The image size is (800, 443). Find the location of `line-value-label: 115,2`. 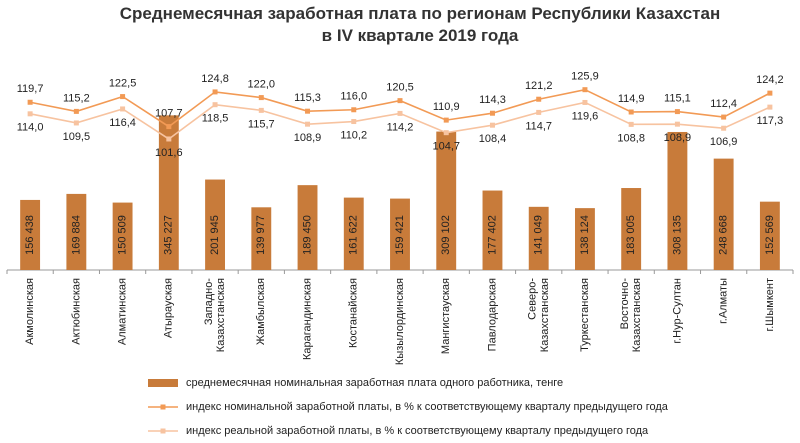

line-value-label: 115,2 is located at coordinates (76, 98).